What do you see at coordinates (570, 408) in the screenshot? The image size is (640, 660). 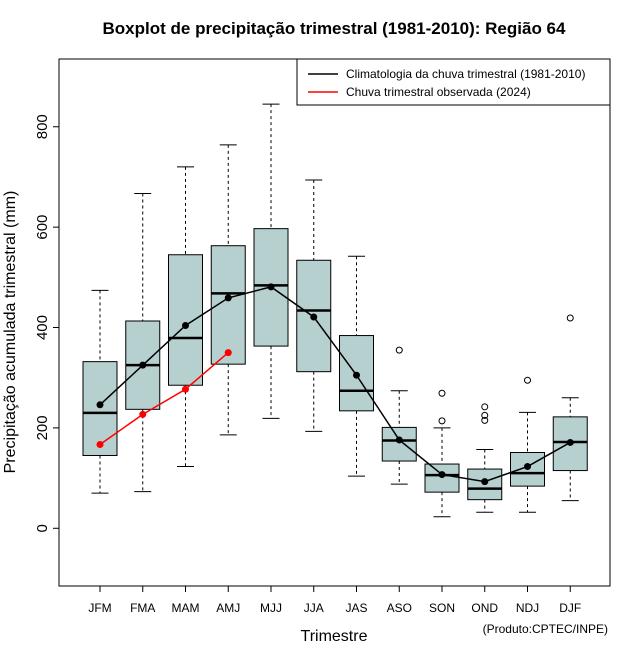 I see `box-djf` at bounding box center [570, 408].